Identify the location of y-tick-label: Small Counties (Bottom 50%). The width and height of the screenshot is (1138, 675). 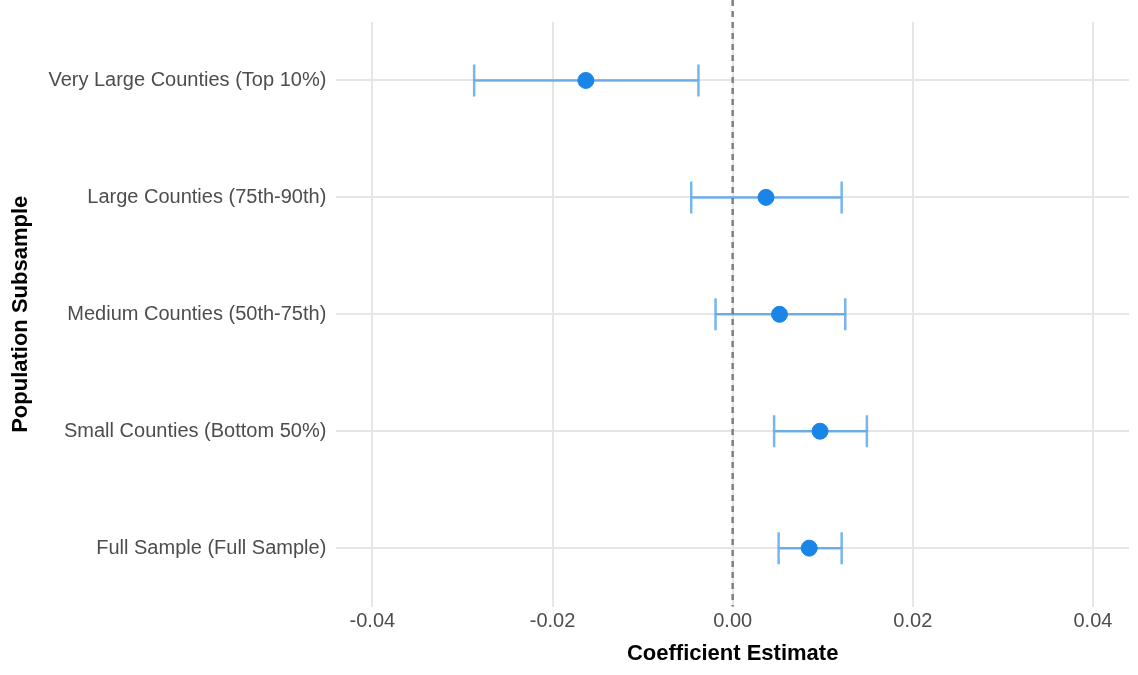
(195, 429).